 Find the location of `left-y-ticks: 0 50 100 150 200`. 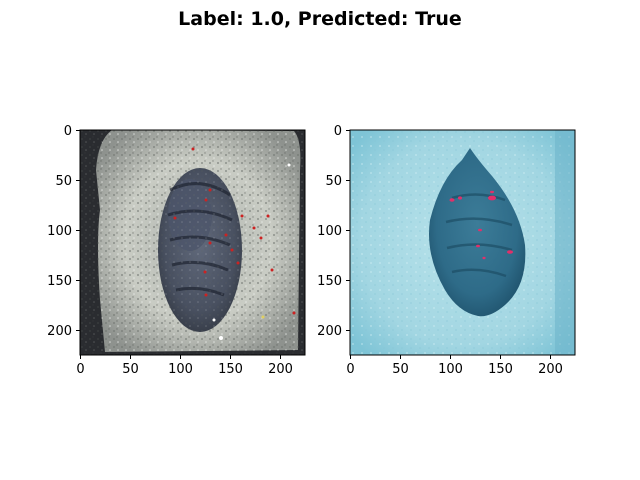

left-y-ticks: 0 50 100 150 200 is located at coordinates (63, 231).